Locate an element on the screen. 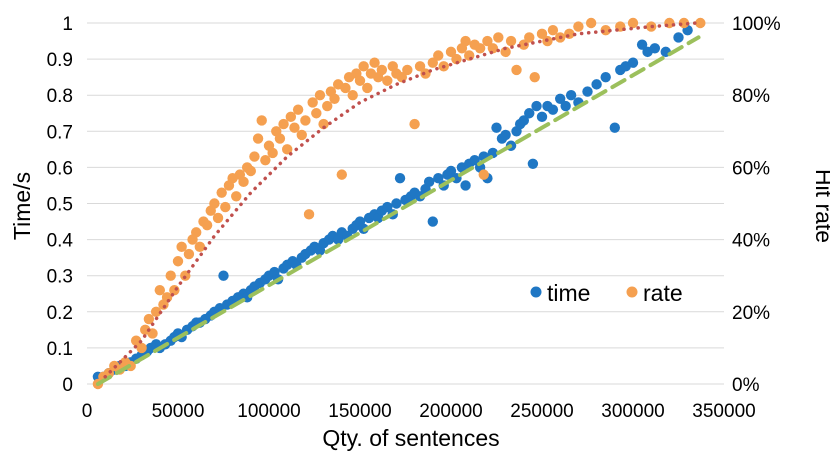 This screenshot has width=830, height=467. y-tick-label: 0.8 is located at coordinates (60, 96).